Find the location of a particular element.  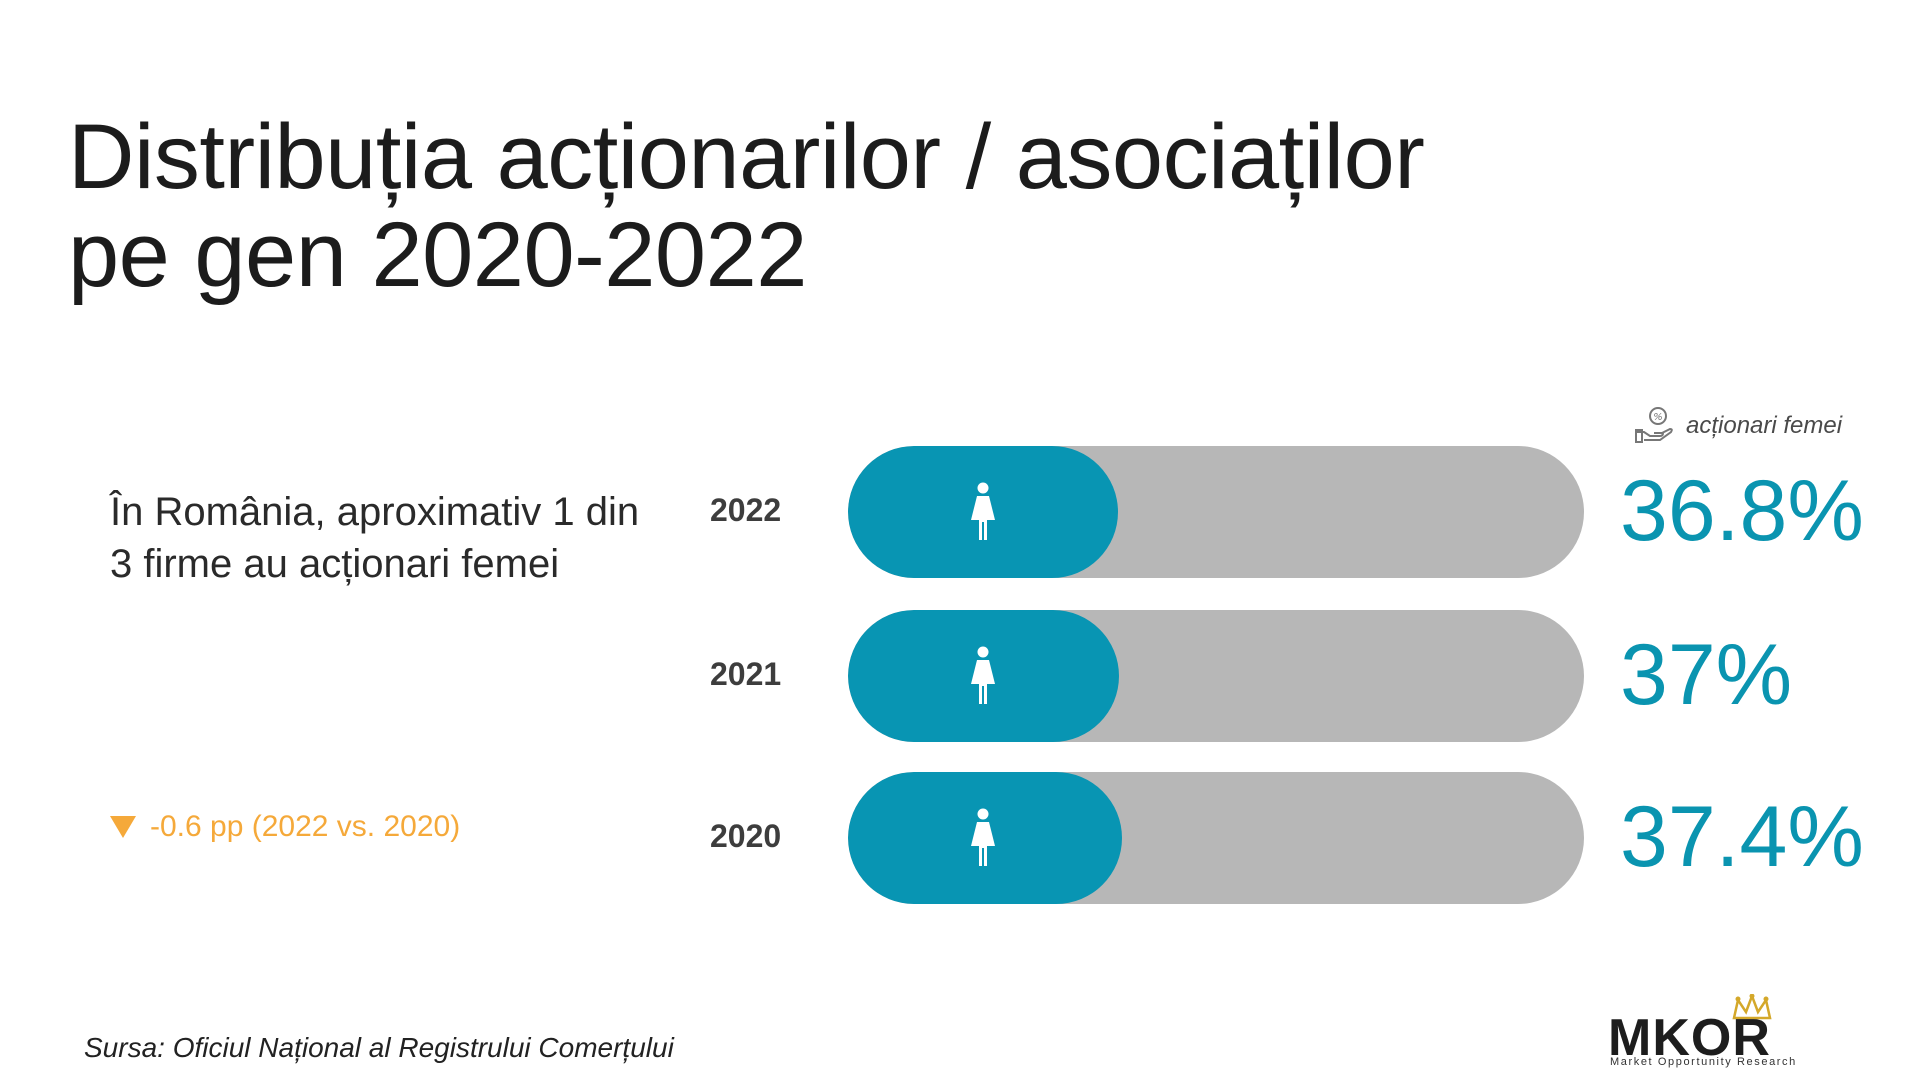

value-label: 36.8% is located at coordinates (1742, 511).